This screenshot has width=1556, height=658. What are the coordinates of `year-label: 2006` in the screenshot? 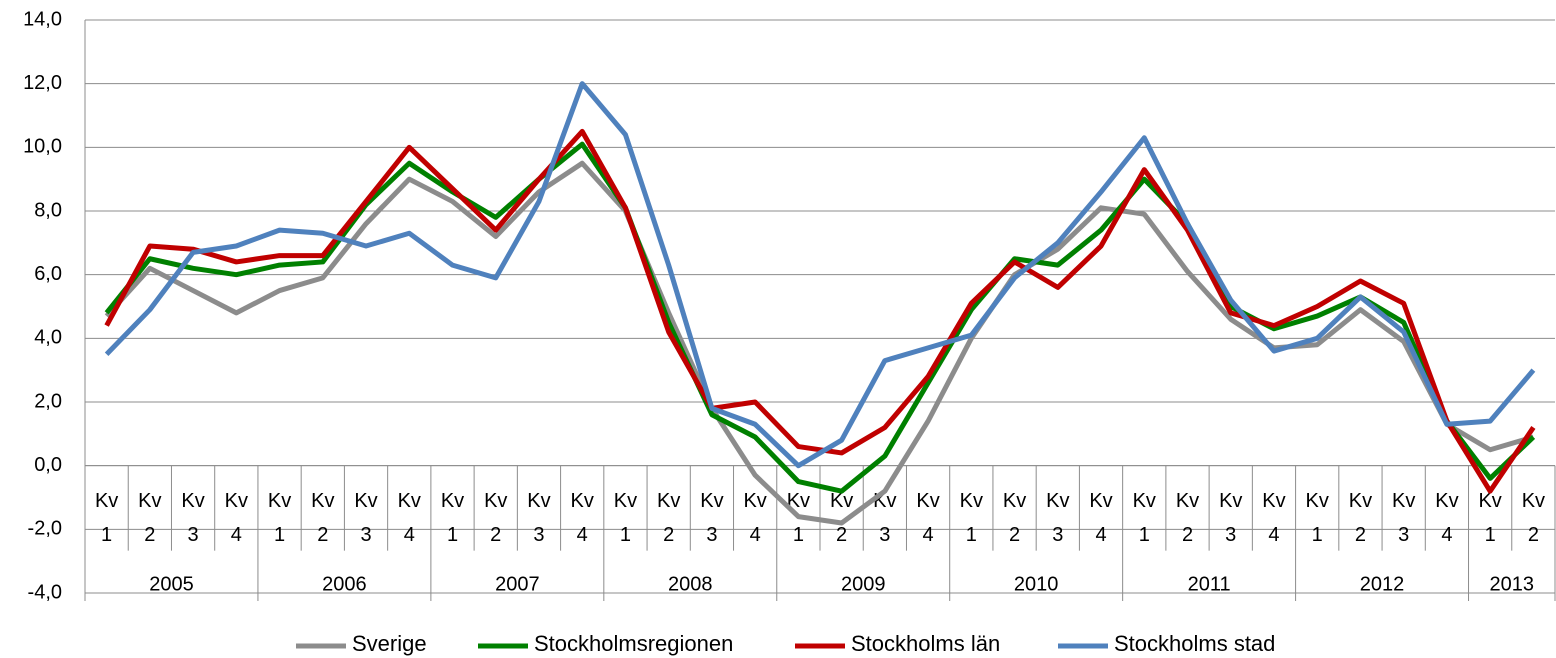 It's located at (344, 584).